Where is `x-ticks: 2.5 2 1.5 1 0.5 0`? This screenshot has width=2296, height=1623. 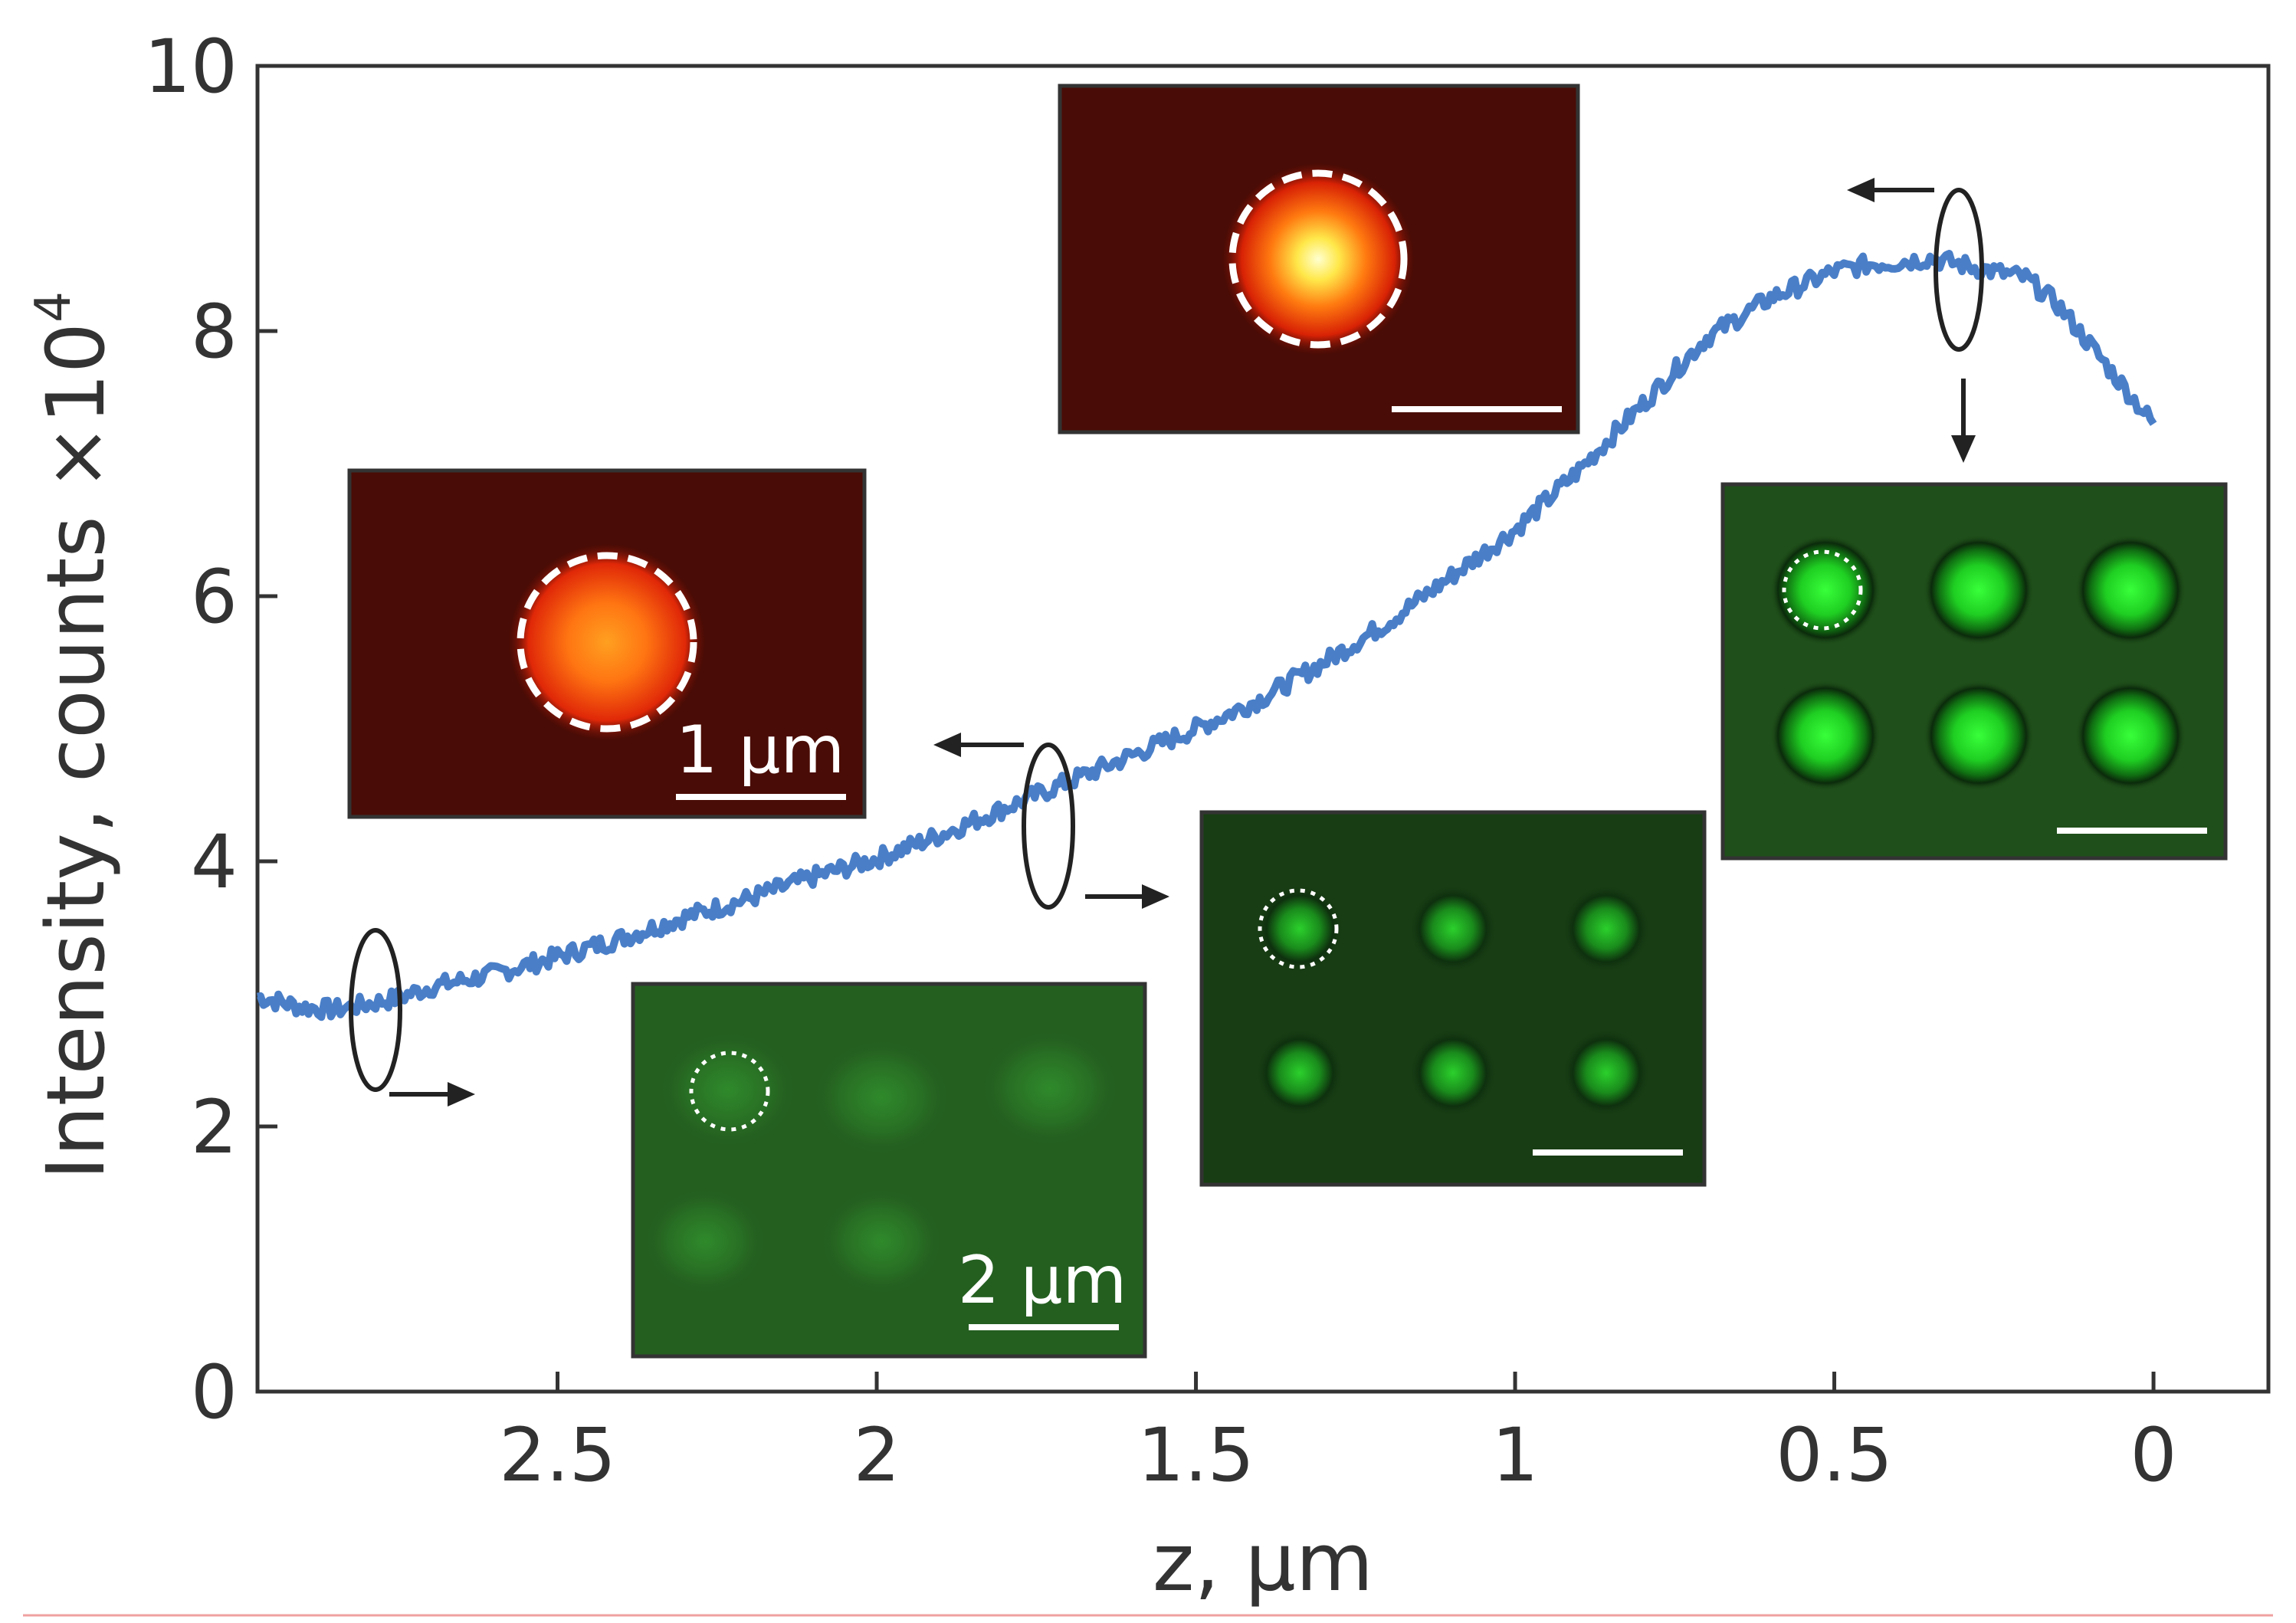
x-ticks: 2.5 2 1.5 1 0.5 0 is located at coordinates (1338, 1435).